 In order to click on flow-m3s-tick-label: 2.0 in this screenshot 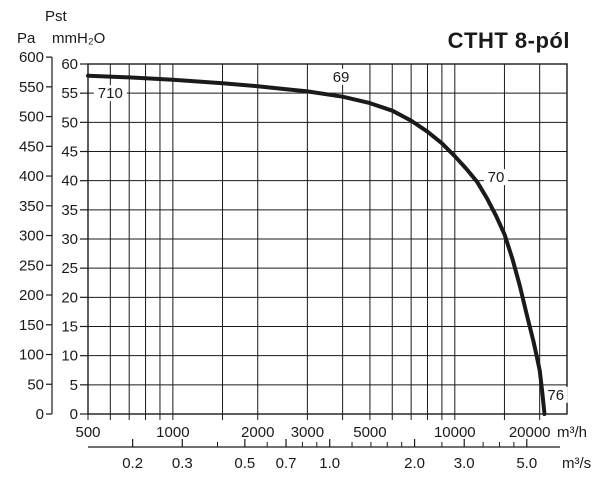, I will do `click(414, 463)`.